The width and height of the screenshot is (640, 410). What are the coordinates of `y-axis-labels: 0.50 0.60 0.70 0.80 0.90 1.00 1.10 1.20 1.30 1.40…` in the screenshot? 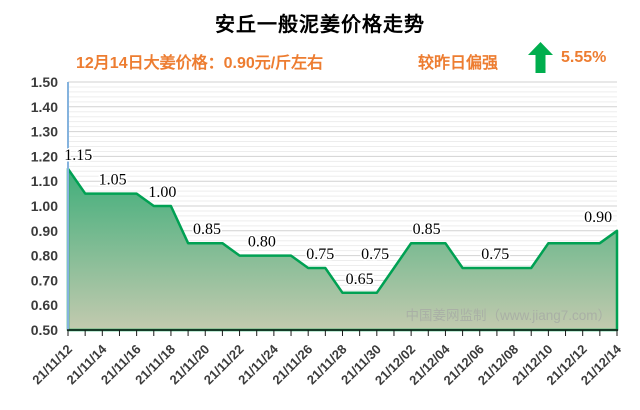 It's located at (44, 206).